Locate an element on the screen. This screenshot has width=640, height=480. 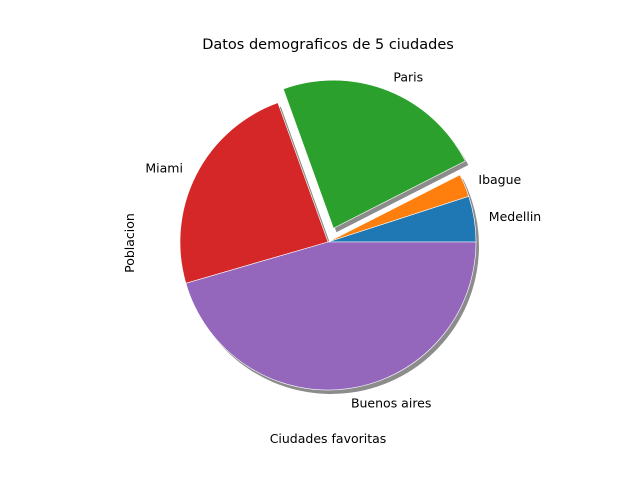
label-miami: Miami is located at coordinates (164, 168).